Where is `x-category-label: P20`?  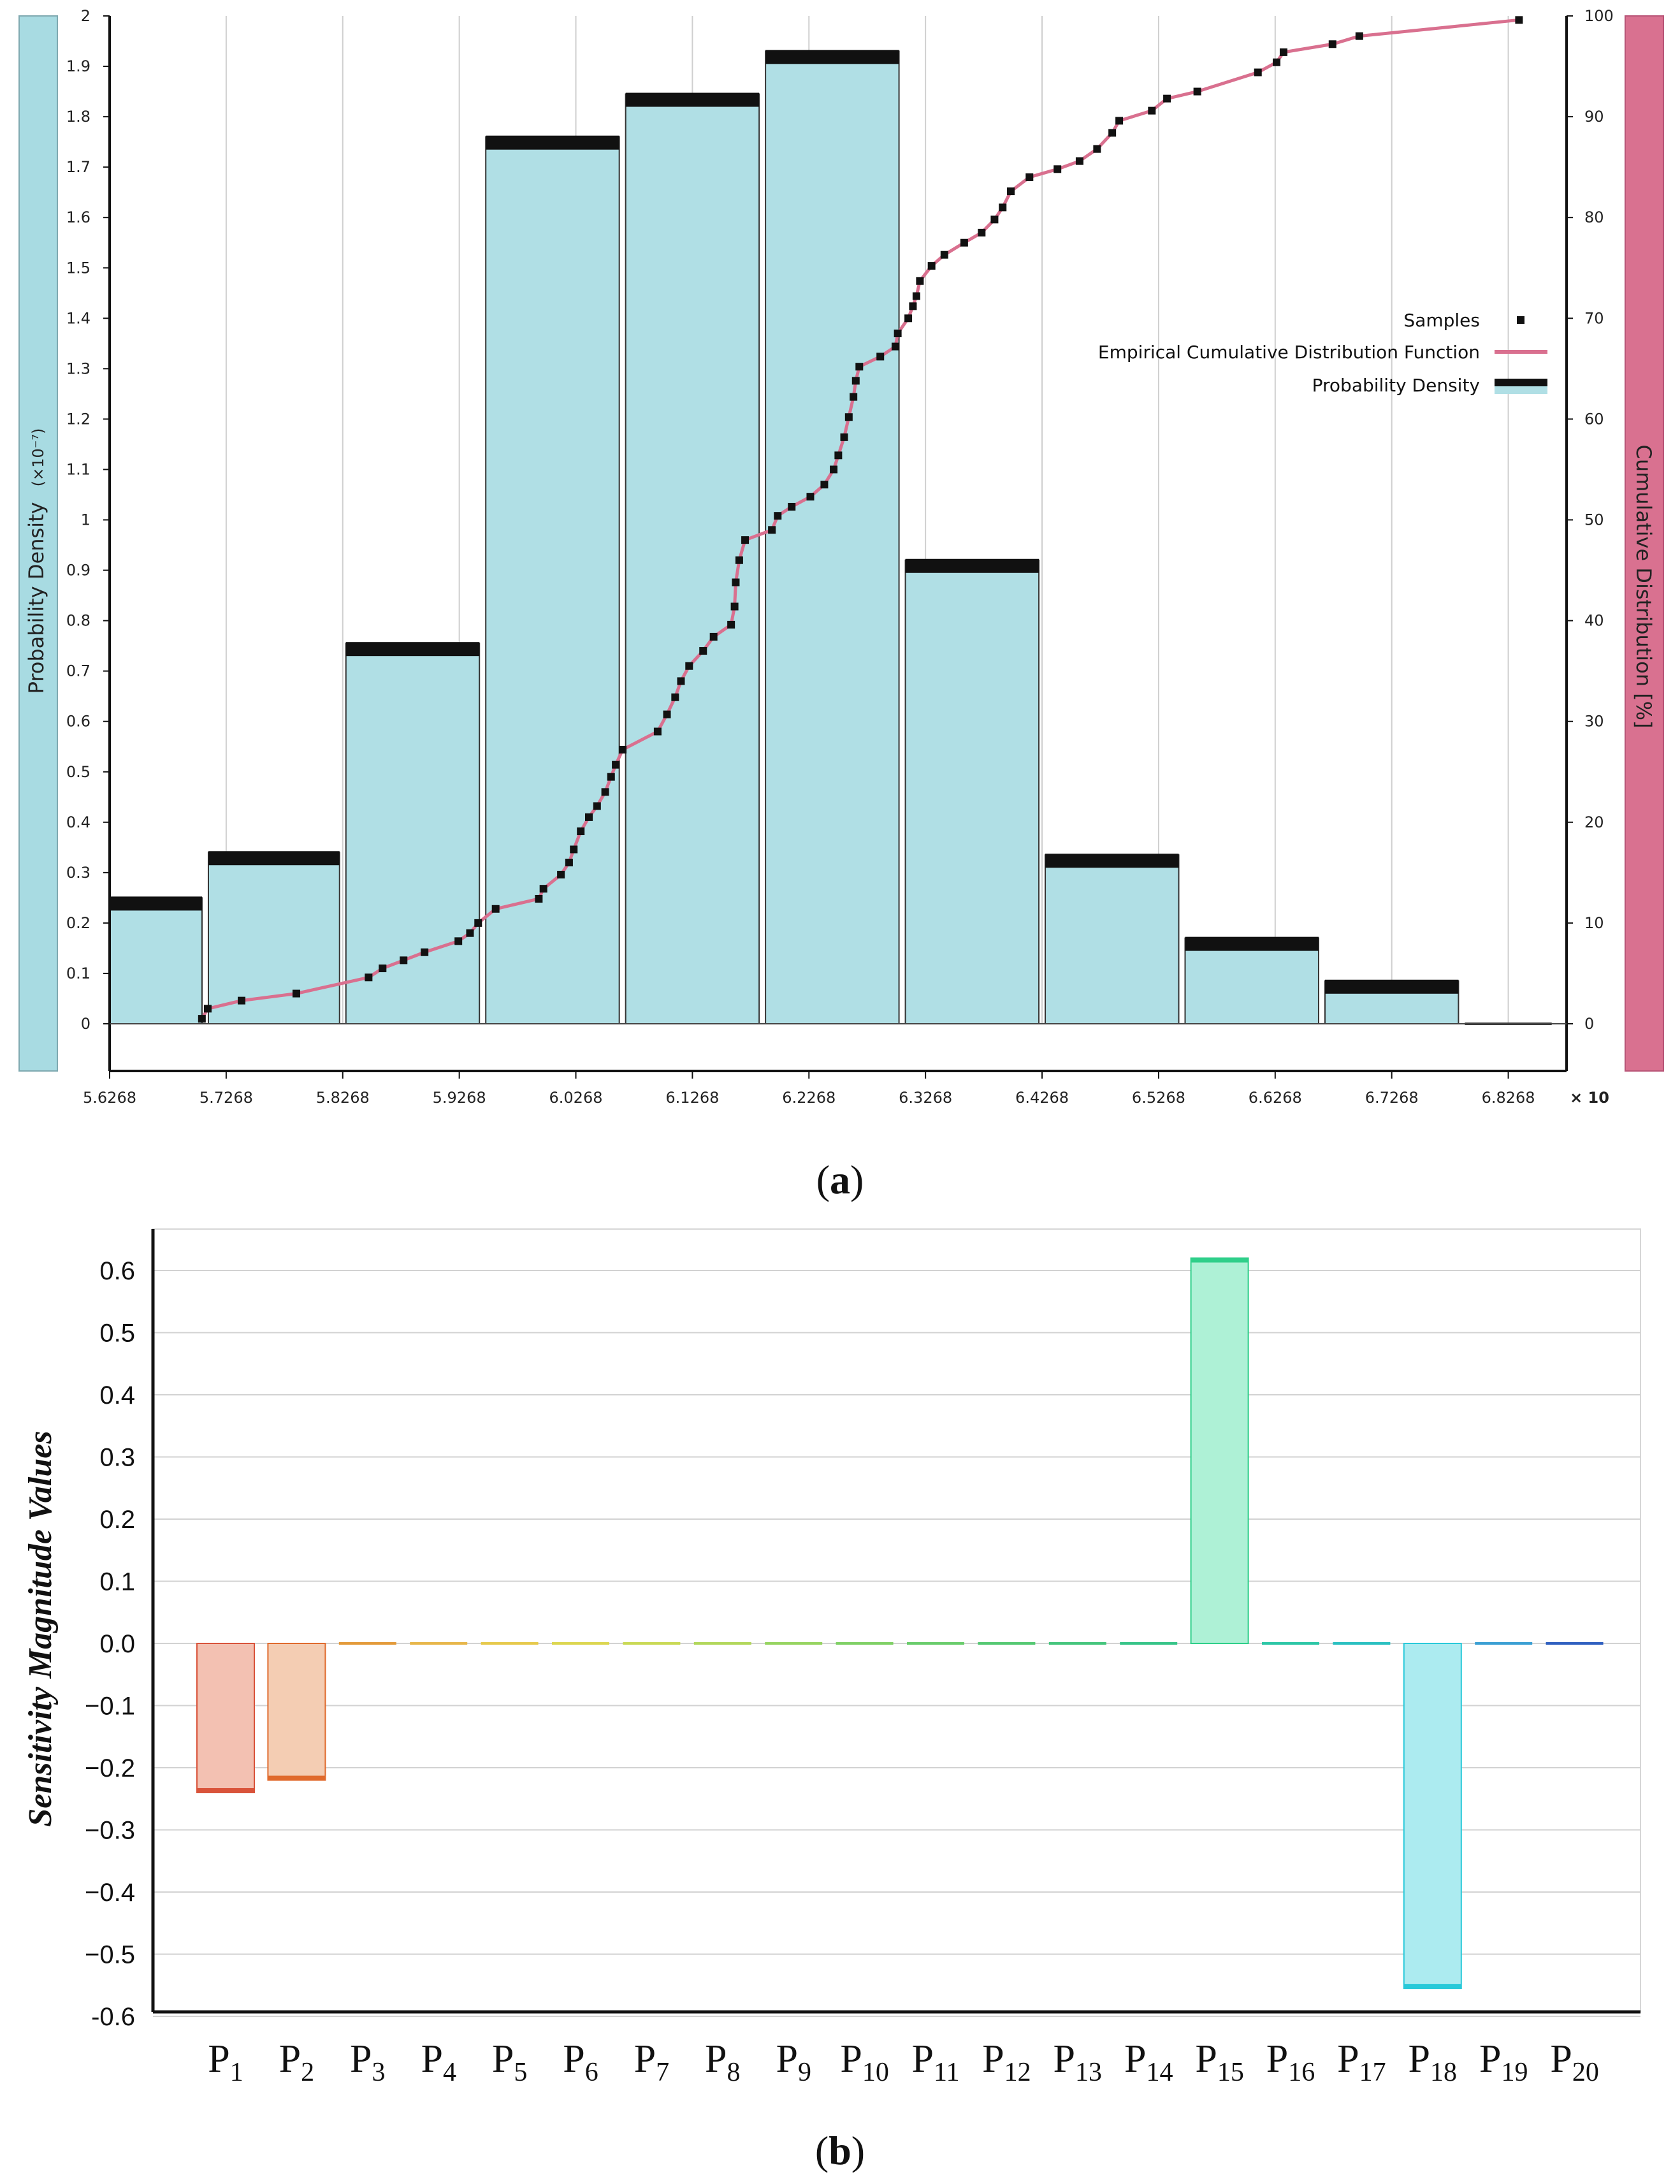
x-category-label: P20 is located at coordinates (1574, 2062).